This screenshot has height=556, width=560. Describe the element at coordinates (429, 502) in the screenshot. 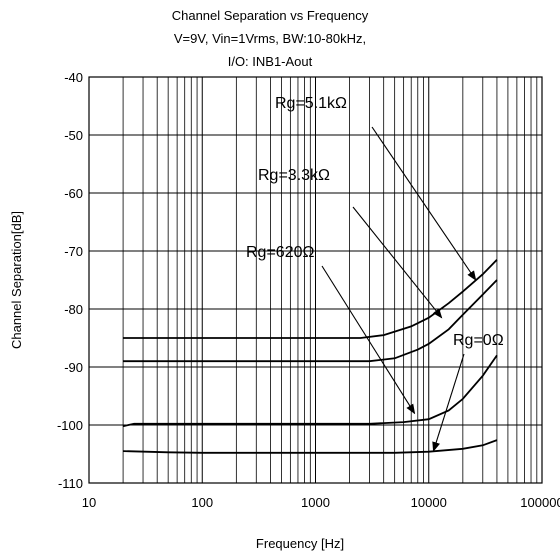

I see `x-tick-label: 10000` at that location.